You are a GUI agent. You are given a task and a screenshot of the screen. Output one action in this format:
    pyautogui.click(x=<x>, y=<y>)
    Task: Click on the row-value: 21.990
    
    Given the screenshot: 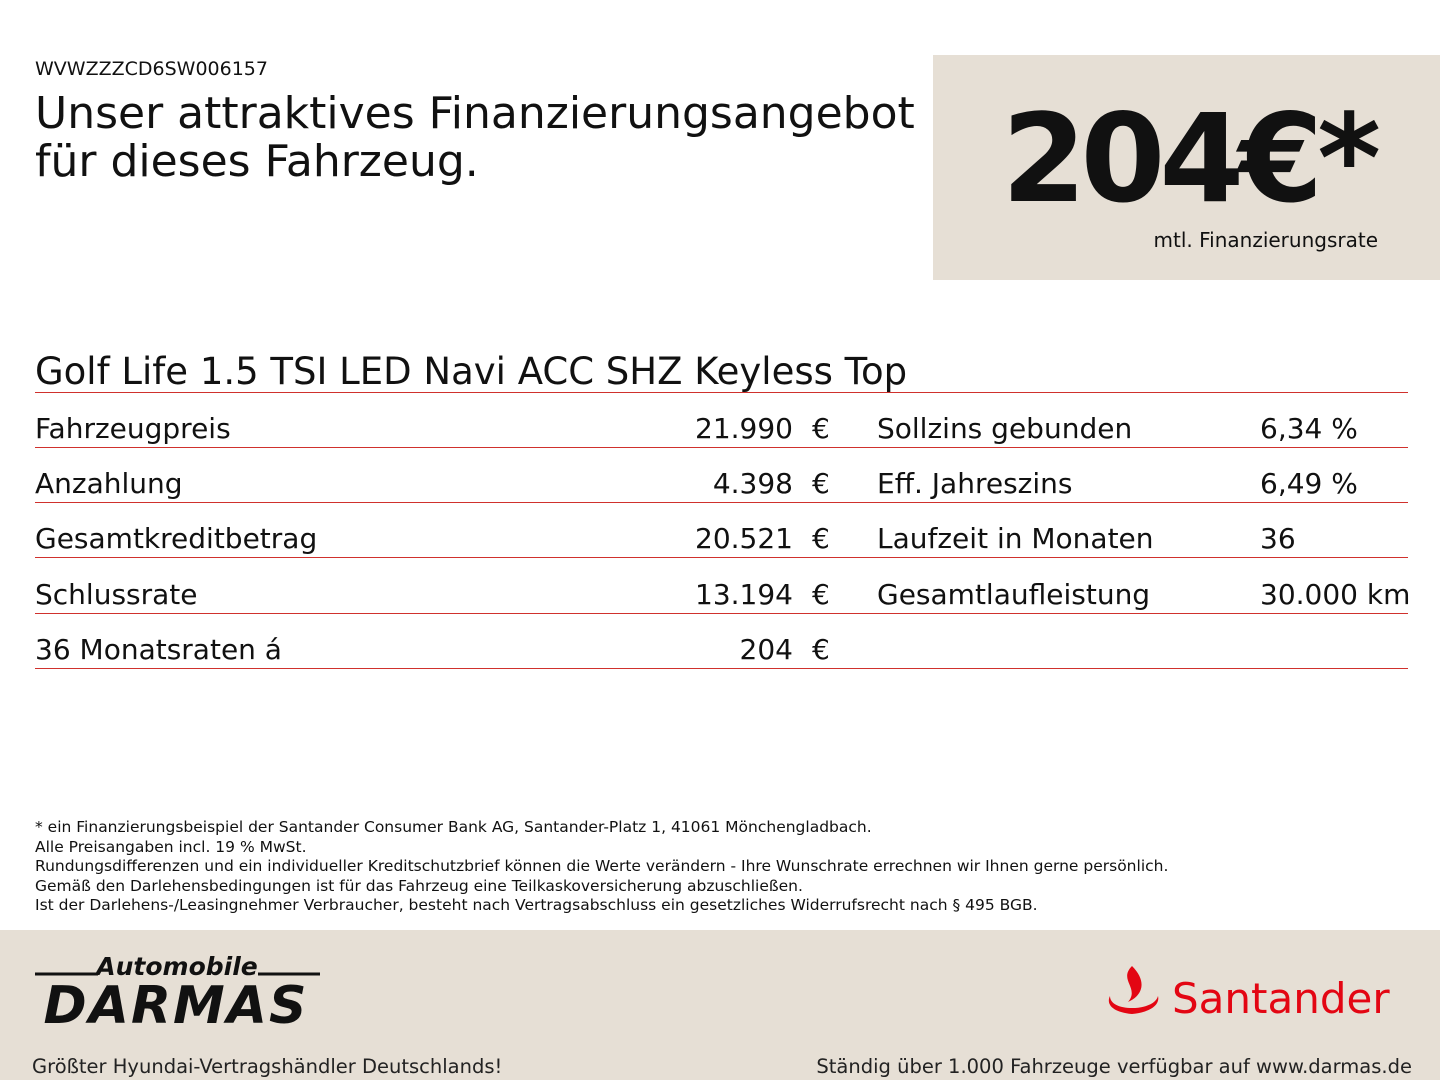 What is the action you would take?
    pyautogui.click(x=744, y=428)
    